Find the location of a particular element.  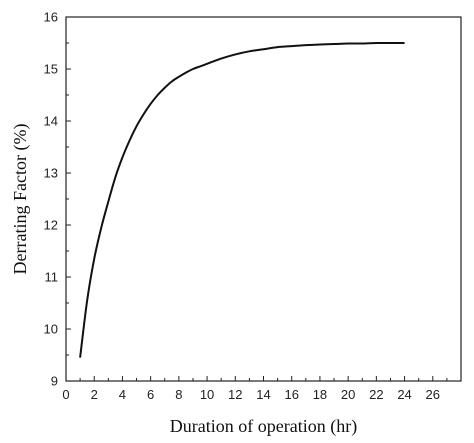

y-tick-label: 10 is located at coordinates (51, 329).